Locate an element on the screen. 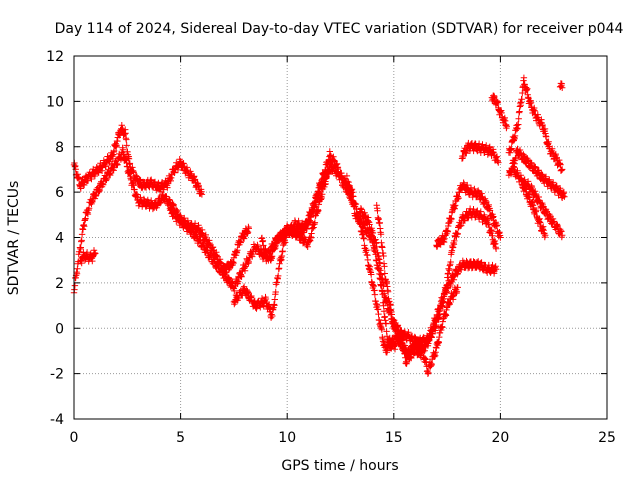 The height and width of the screenshot is (480, 640). y-tick-label: 2 is located at coordinates (59, 284).